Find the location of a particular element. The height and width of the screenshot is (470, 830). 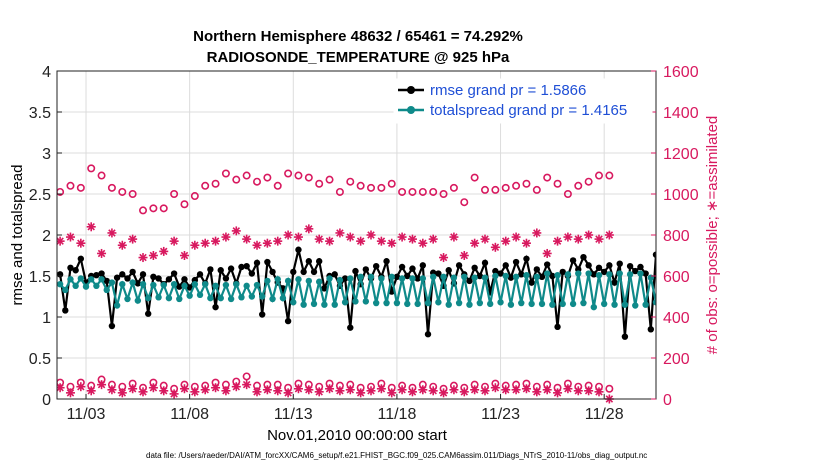

legend-box is located at coordinates (523, 101).